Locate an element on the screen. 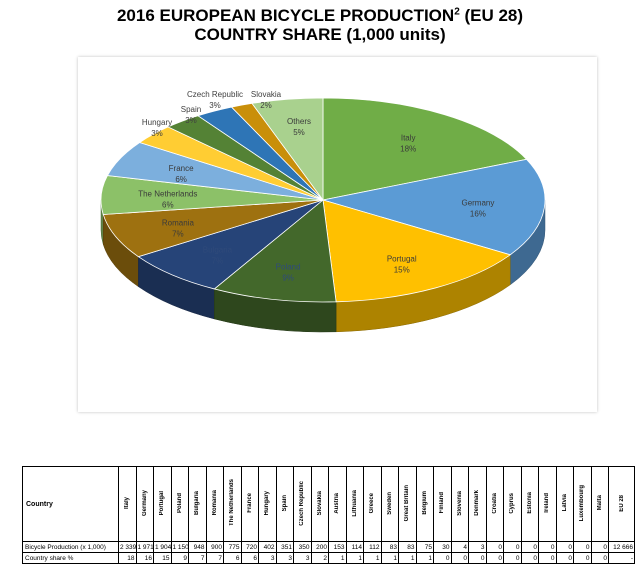  pie-label-portugal: Portugal is located at coordinates (402, 259).